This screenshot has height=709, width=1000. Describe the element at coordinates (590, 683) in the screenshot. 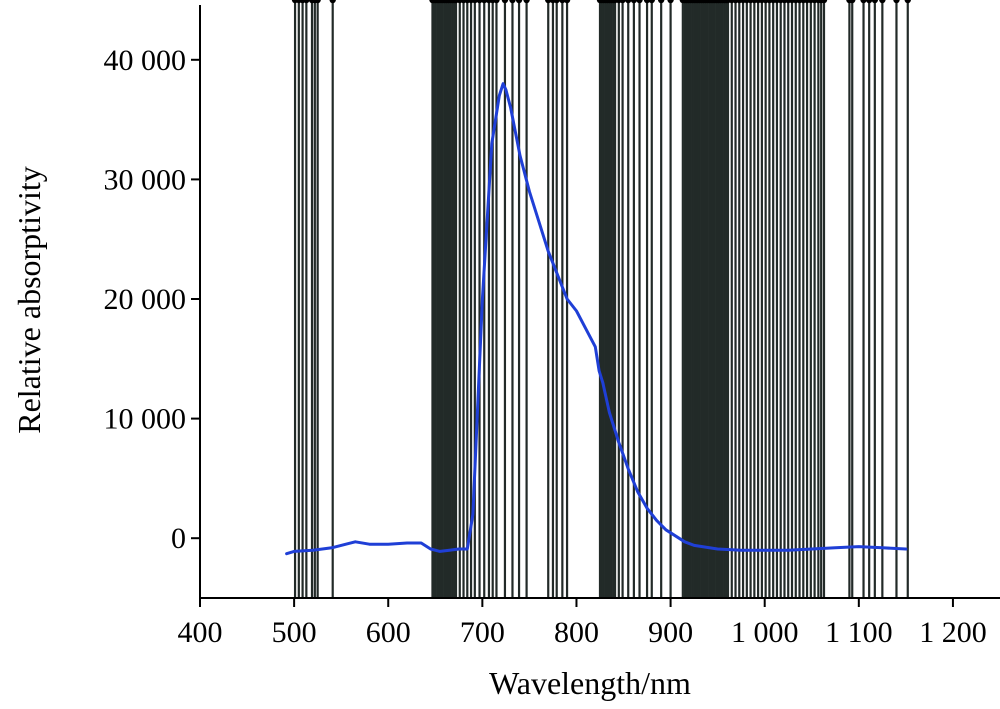

I see `x-axis-title: Wavelength/nm` at that location.